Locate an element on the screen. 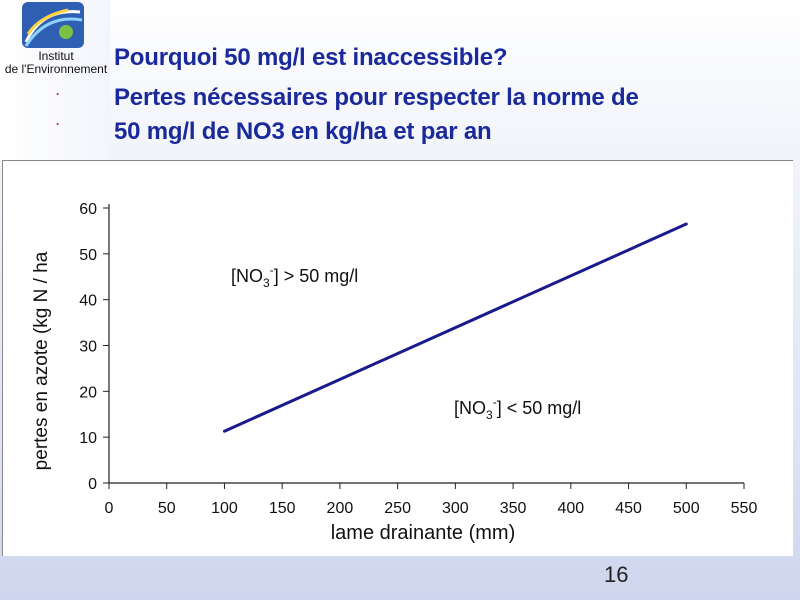 The height and width of the screenshot is (600, 800). logo-line-2: de l'Environnement is located at coordinates (56, 69).